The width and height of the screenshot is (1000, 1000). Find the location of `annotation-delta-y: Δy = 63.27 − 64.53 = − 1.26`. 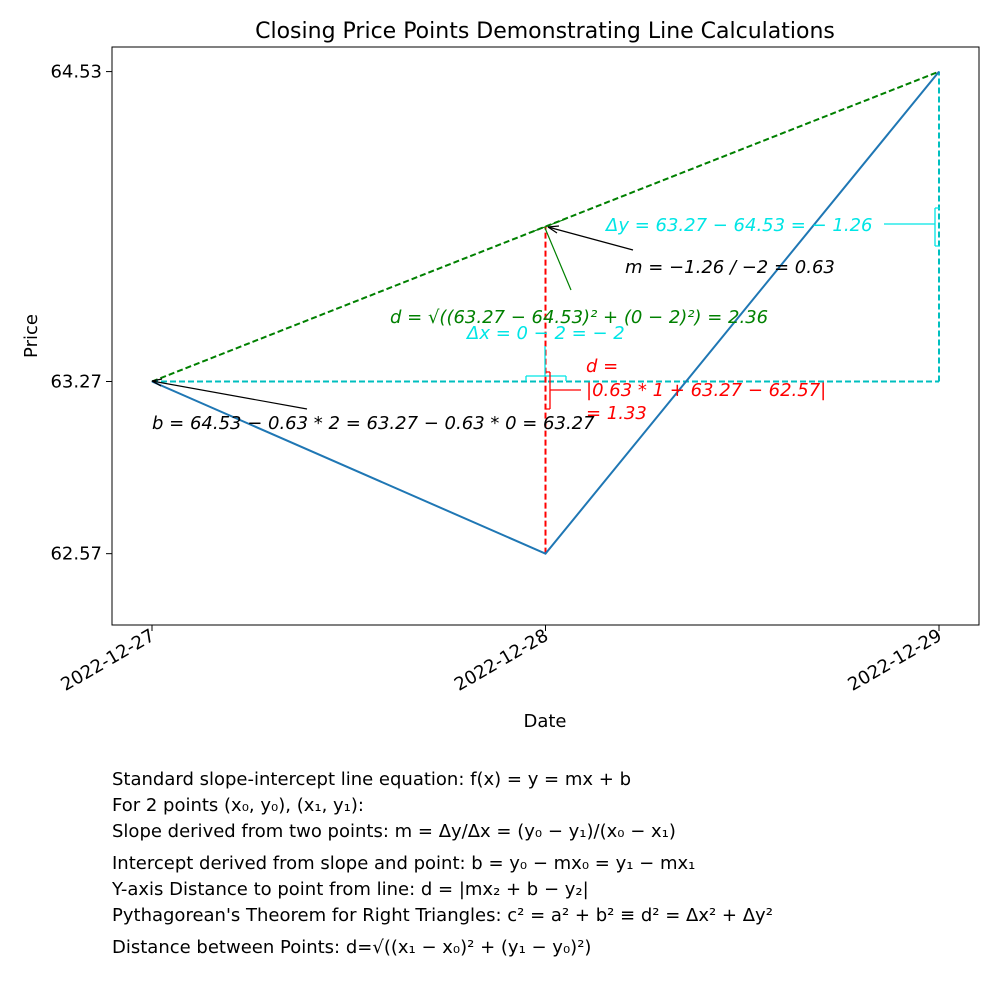

annotation-delta-y: Δy = 63.27 − 64.53 = − 1.26 is located at coordinates (738, 225).